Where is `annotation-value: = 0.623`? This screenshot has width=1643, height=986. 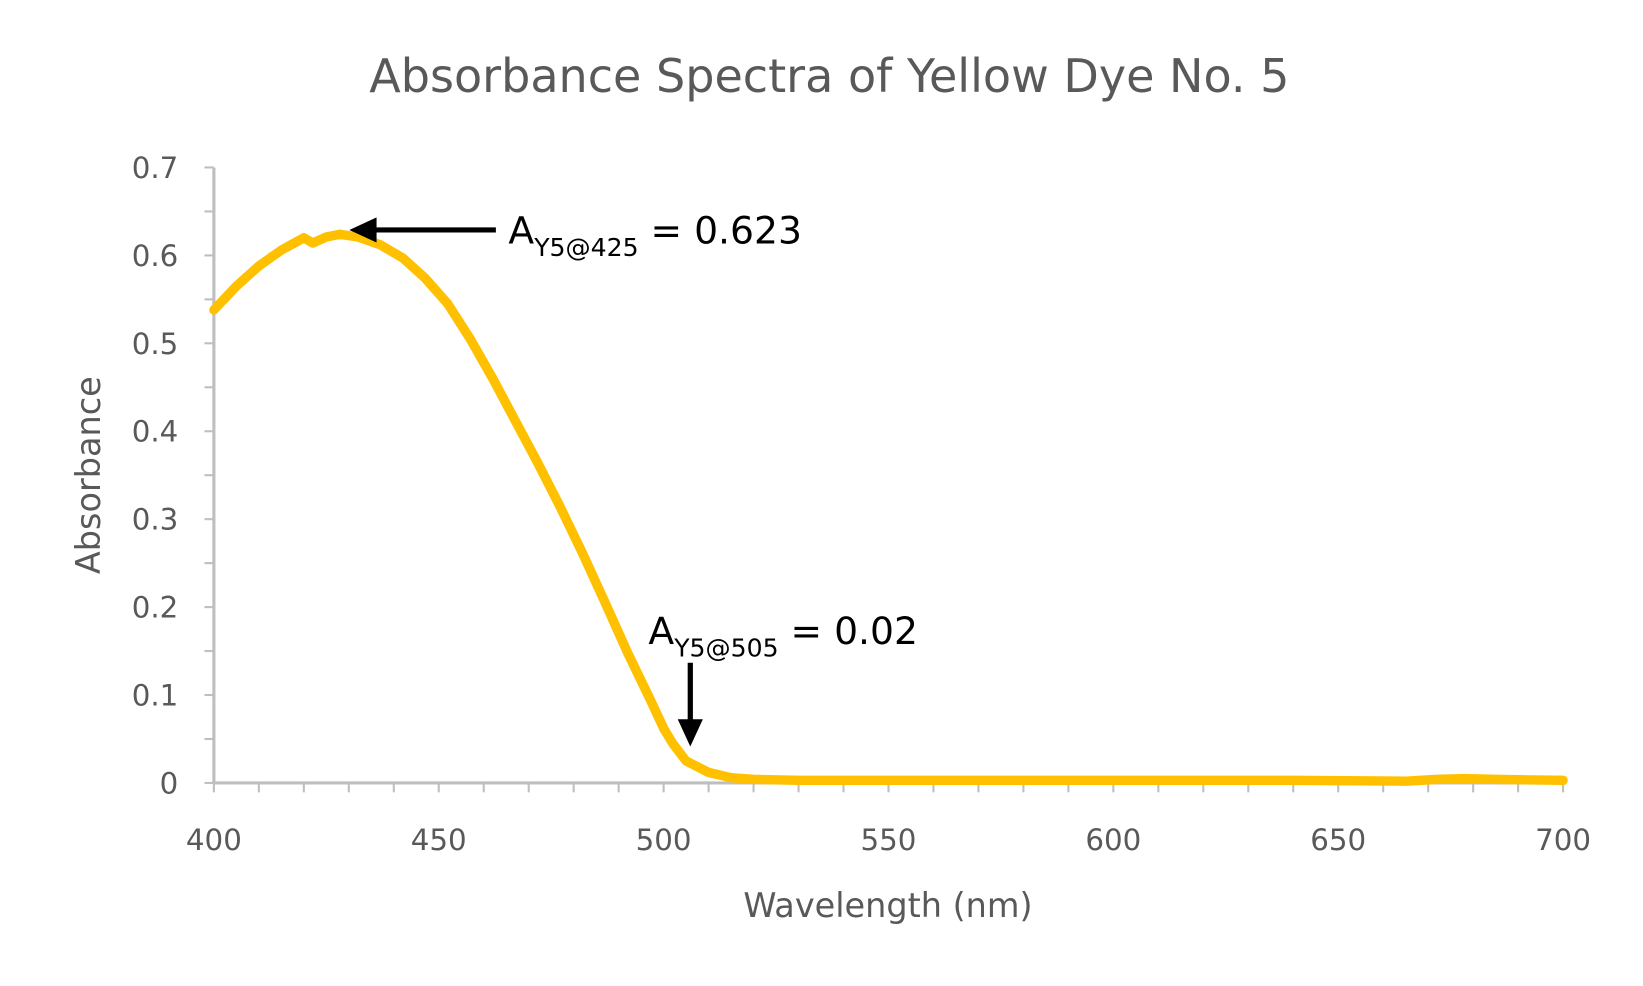
annotation-value: = 0.623 is located at coordinates (720, 231).